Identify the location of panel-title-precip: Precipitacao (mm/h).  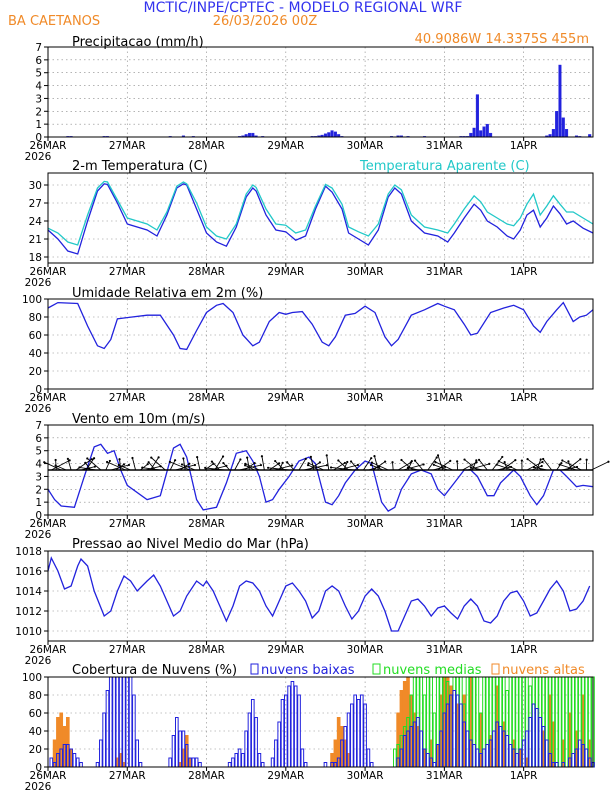
(138, 42).